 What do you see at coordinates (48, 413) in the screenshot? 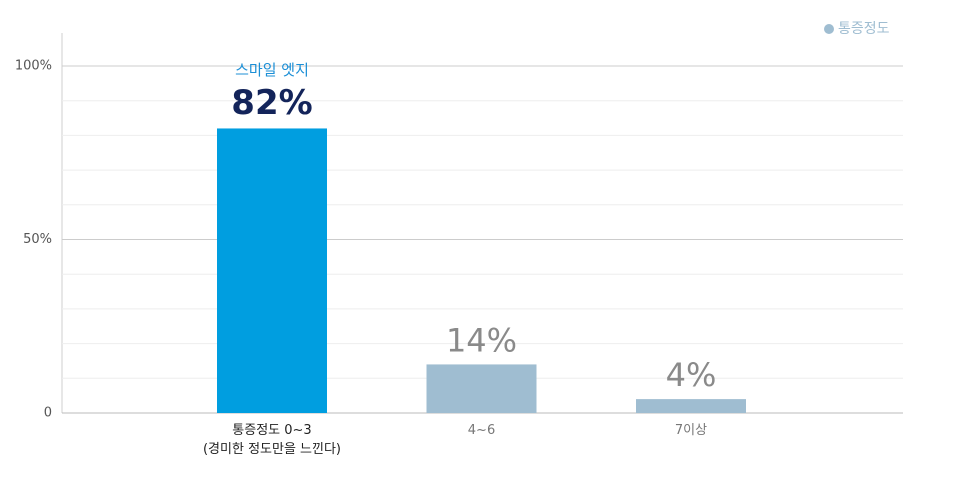
I see `y-tick-label: 0` at bounding box center [48, 413].